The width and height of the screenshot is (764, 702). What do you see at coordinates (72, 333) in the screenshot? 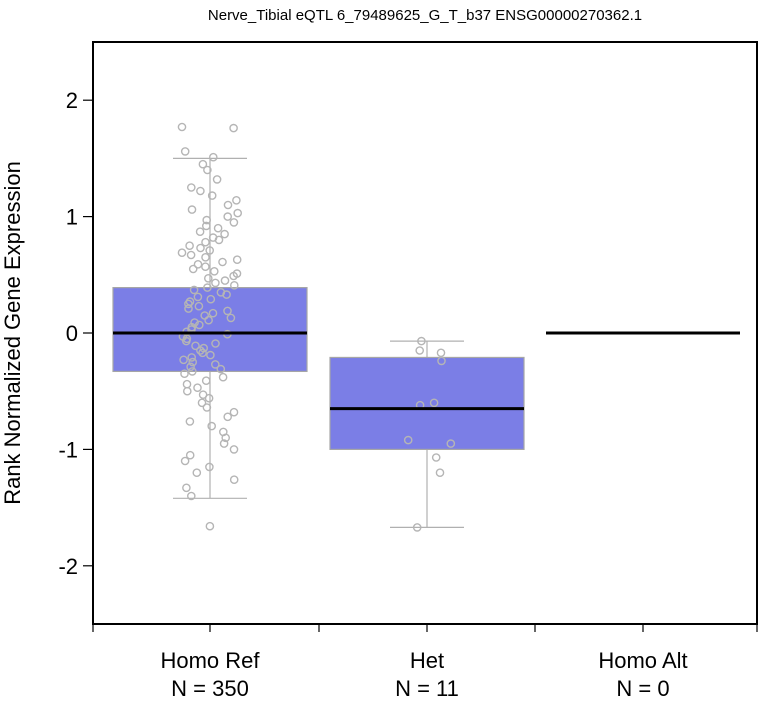
I see `y-tick-label: 0` at bounding box center [72, 333].